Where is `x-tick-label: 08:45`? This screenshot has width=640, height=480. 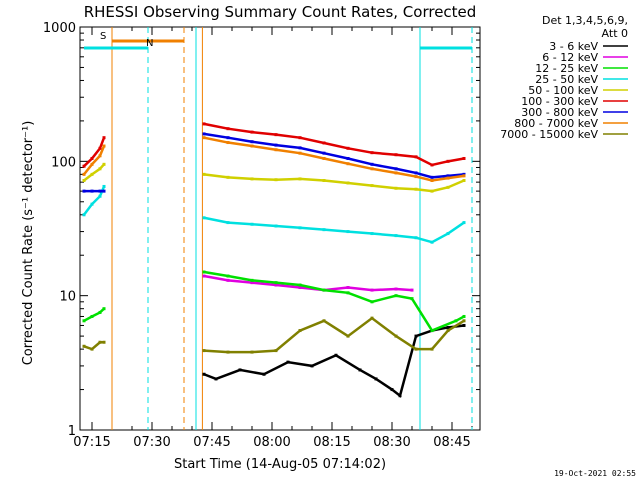 x-tick-label: 08:45 is located at coordinates (451, 442).